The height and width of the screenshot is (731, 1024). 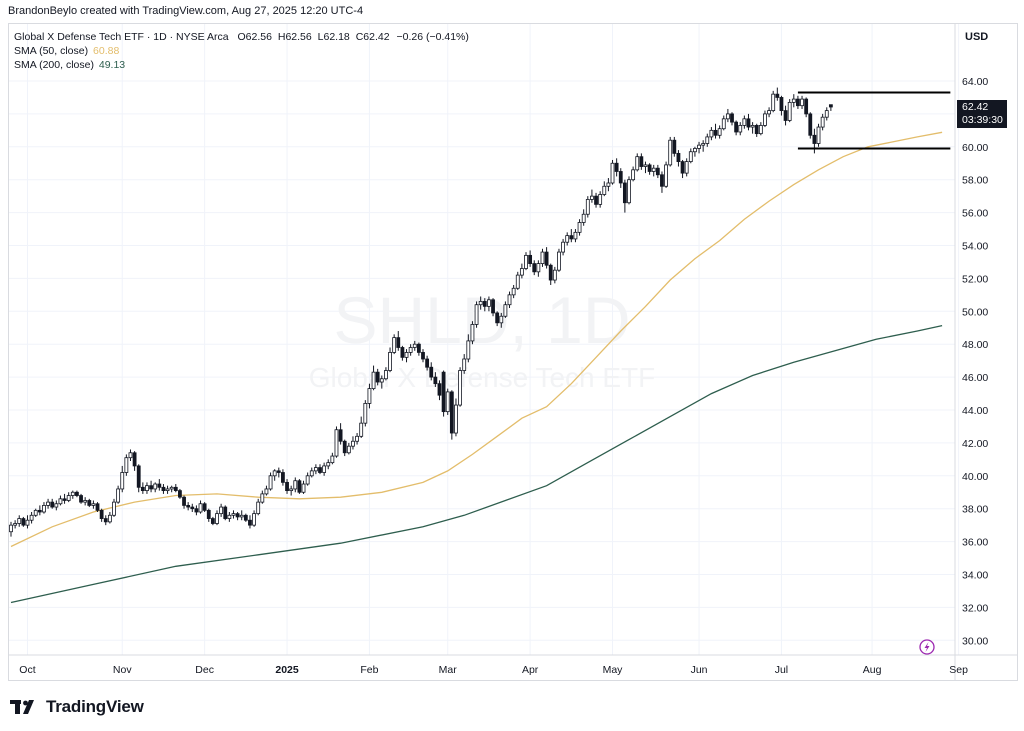 I want to click on change-value: −0.26 (−0.41%), so click(x=432, y=37).